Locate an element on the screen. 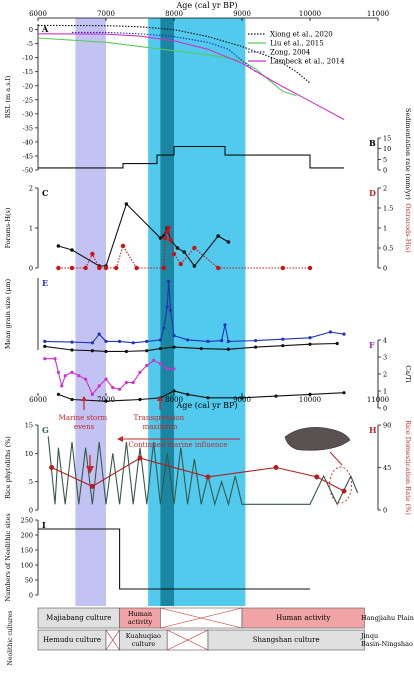  legend-label-3: Lambeck et al., 2014 is located at coordinates (307, 62).